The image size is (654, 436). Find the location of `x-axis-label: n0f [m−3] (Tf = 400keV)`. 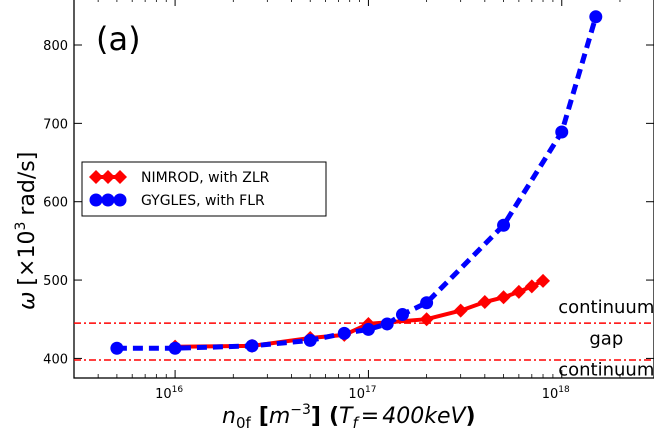

x-axis-label: n0f [m−3] (Tf = 400keV) is located at coordinates (349, 417).